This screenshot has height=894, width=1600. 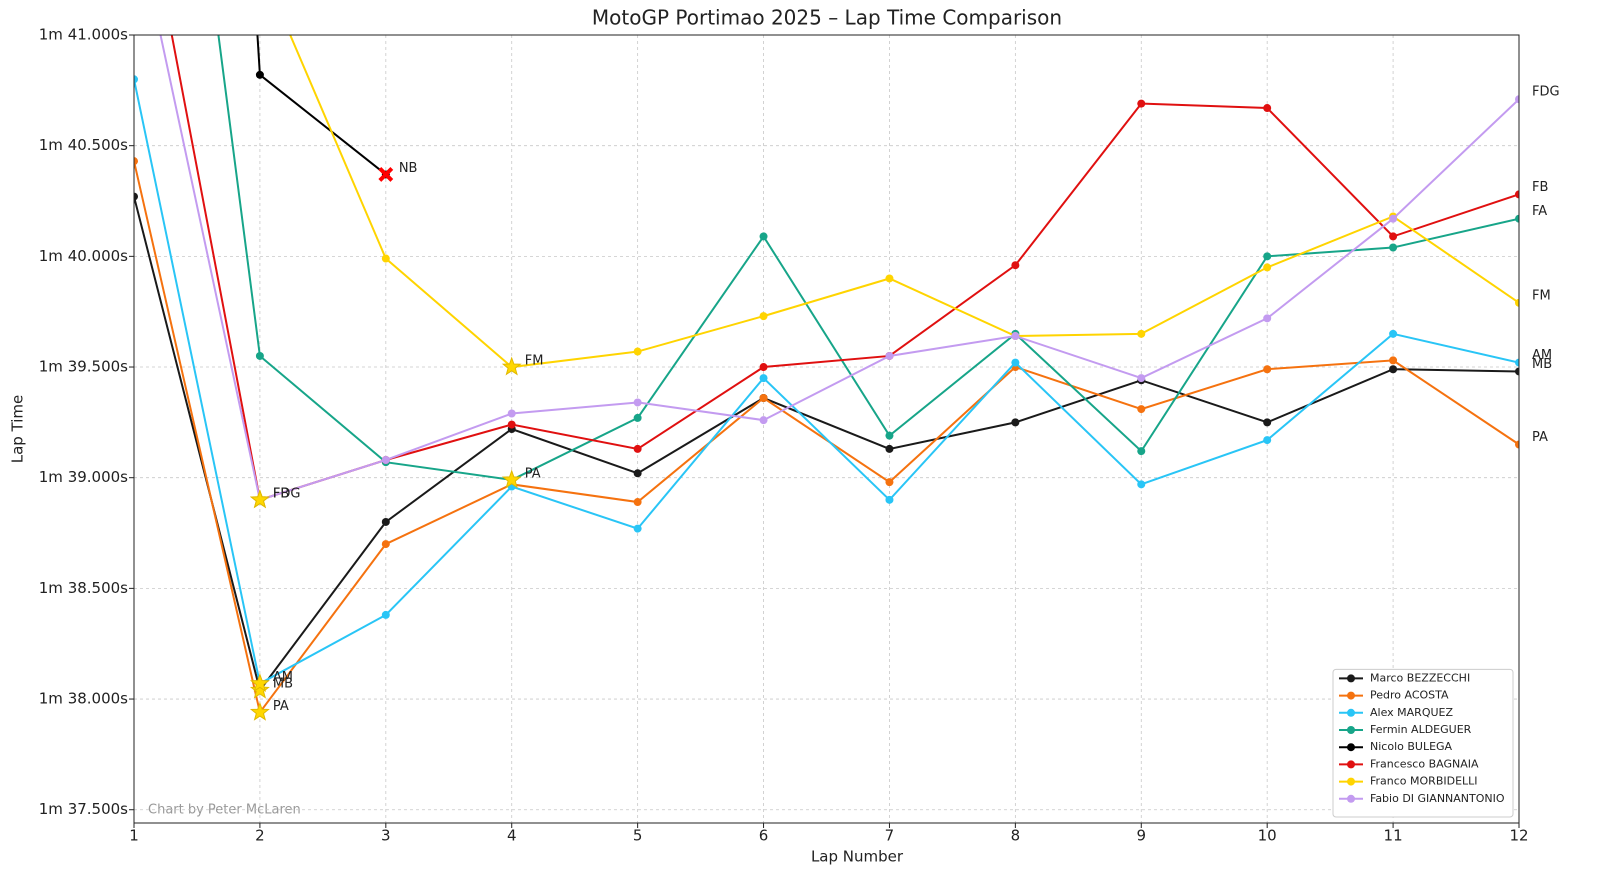 What do you see at coordinates (283, 684) in the screenshot?
I see `annotation-label: MB` at bounding box center [283, 684].